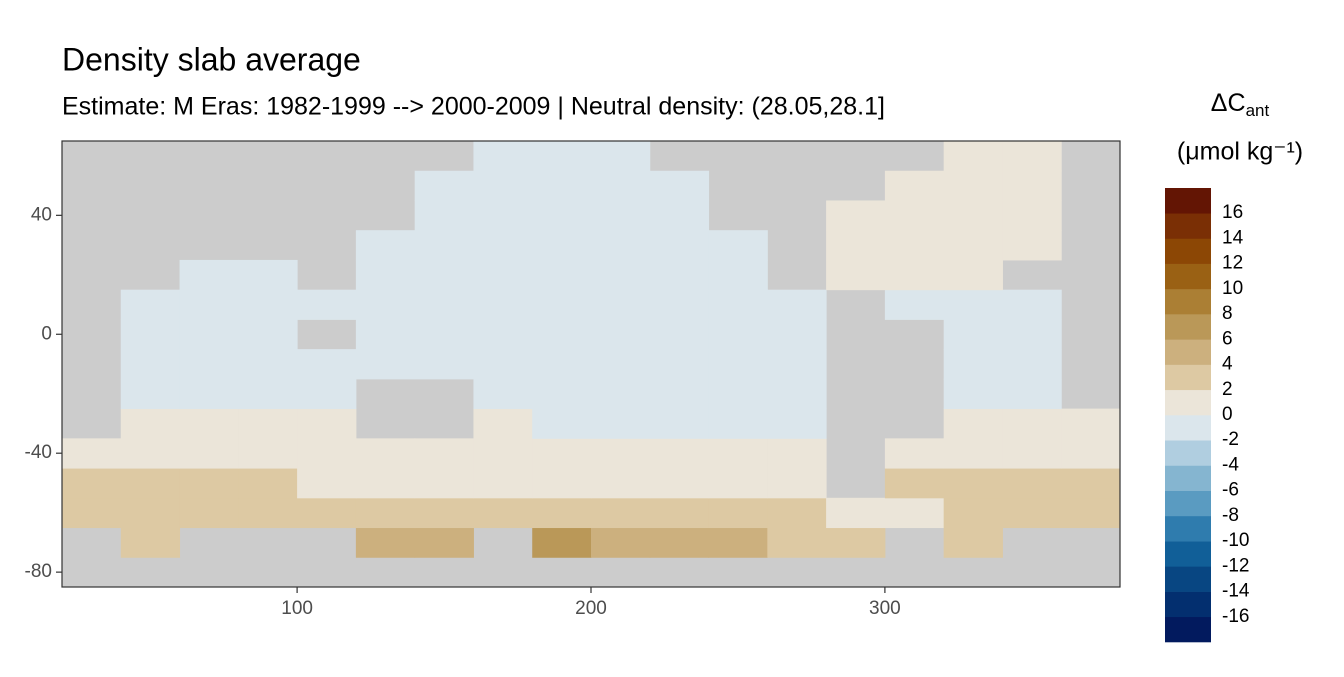 The width and height of the screenshot is (1344, 677). I want to click on legend-tick-label: 6, so click(1227, 338).